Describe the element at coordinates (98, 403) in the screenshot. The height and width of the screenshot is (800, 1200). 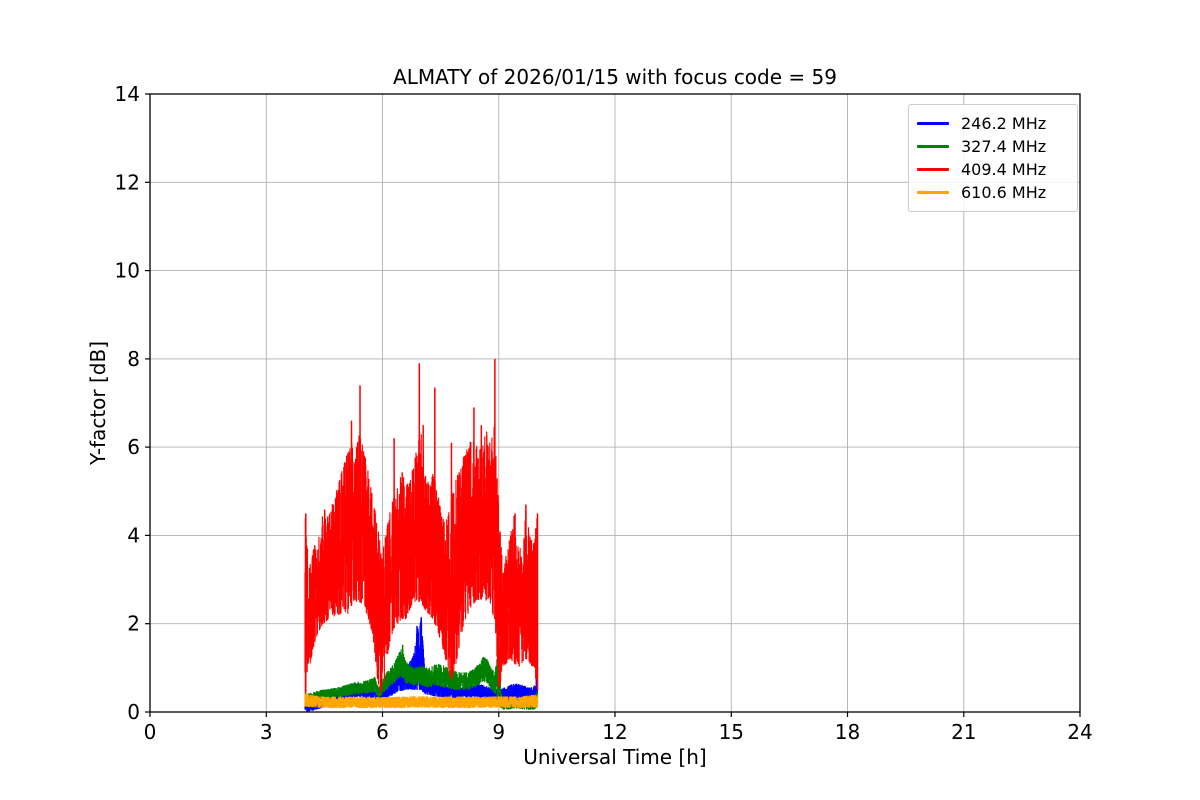
I see `y-axis-label: Y-factor [dB]` at that location.